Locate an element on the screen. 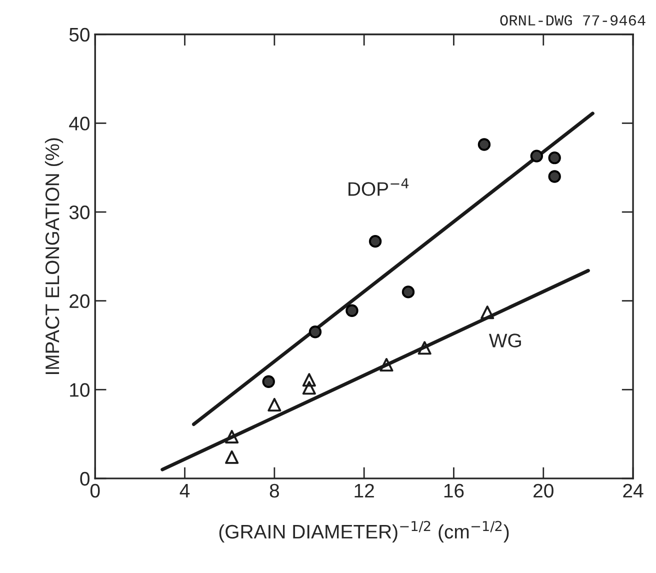  y-tick-label: 50 is located at coordinates (79, 35).